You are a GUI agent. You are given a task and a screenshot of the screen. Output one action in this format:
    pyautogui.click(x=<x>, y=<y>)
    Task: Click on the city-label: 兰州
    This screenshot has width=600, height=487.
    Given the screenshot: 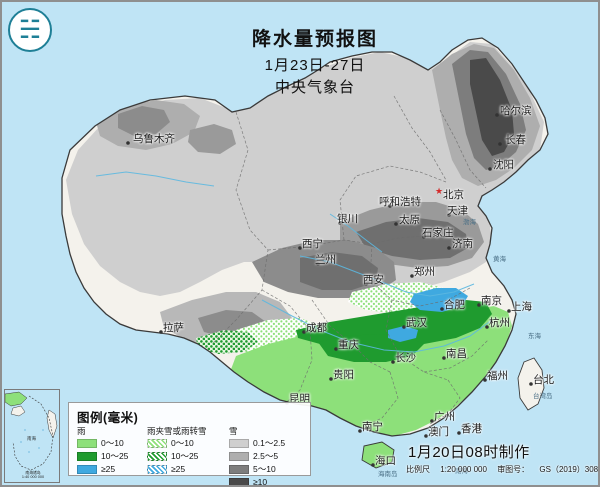 What is the action you would take?
    pyautogui.click(x=325, y=260)
    